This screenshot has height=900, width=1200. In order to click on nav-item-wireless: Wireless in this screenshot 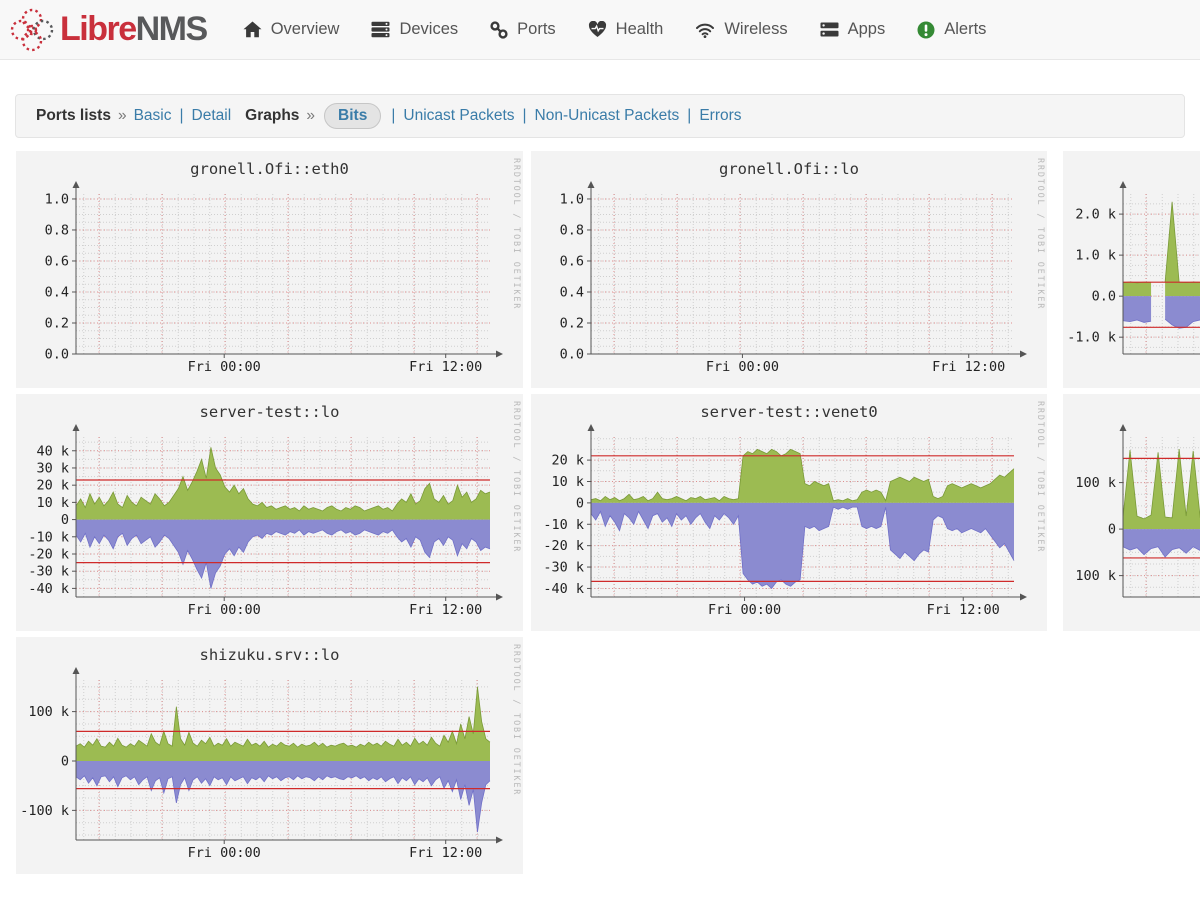, I will do `click(741, 29)`.